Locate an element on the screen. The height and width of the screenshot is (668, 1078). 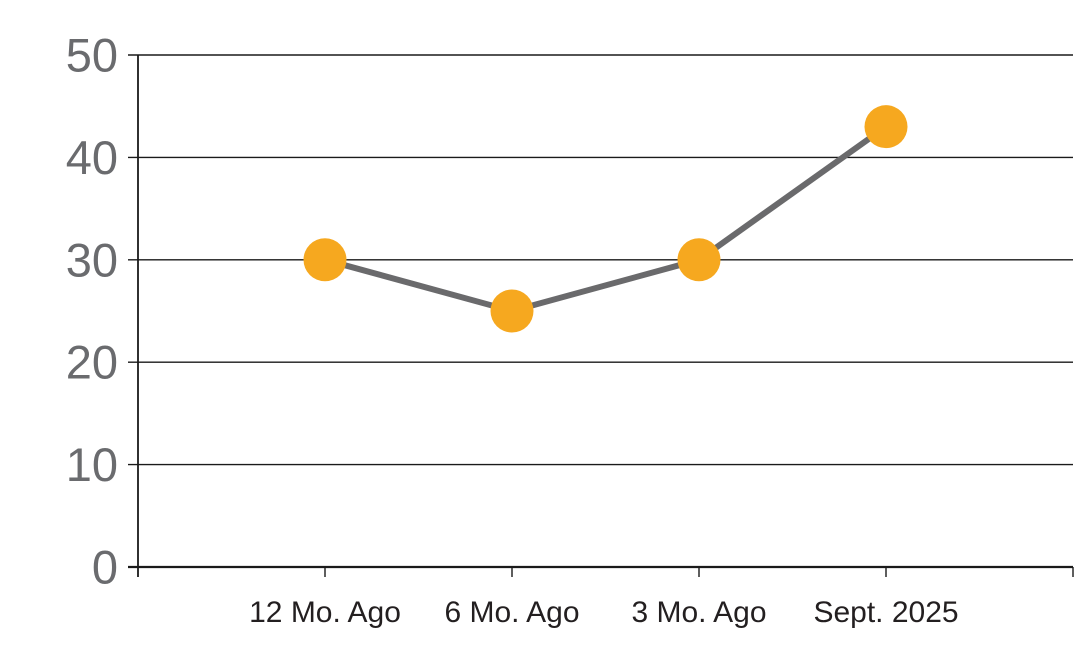
x-tick-label: 3 Mo. Ago is located at coordinates (698, 612).